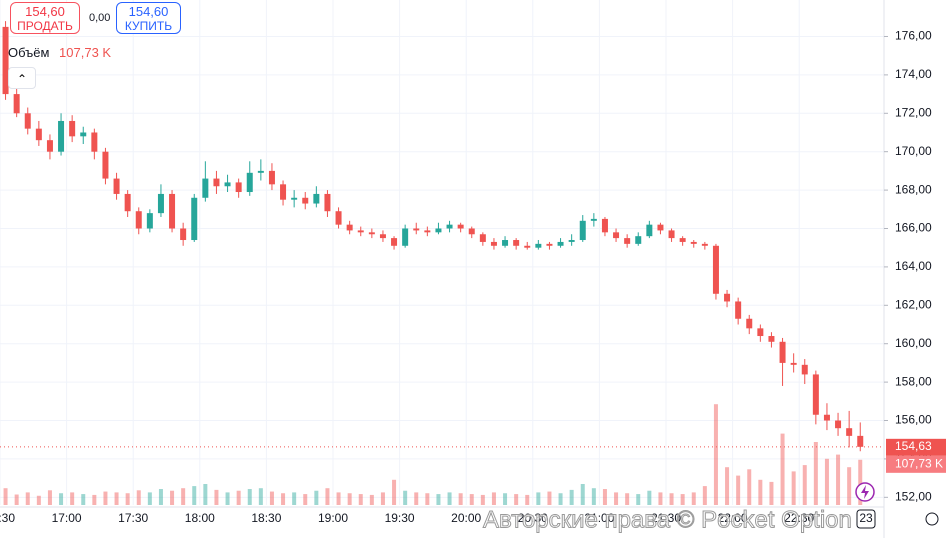 This screenshot has width=950, height=538. I want to click on date-button, so click(866, 519).